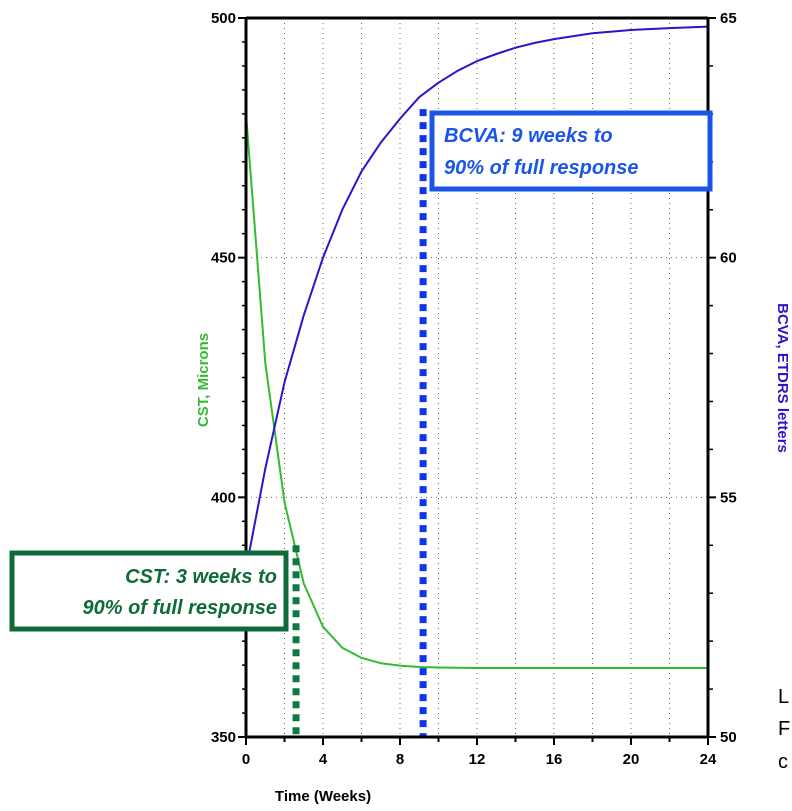 This screenshot has width=792, height=811. I want to click on y-axis-right-title: BCVA, ETDRS letters, so click(782, 378).